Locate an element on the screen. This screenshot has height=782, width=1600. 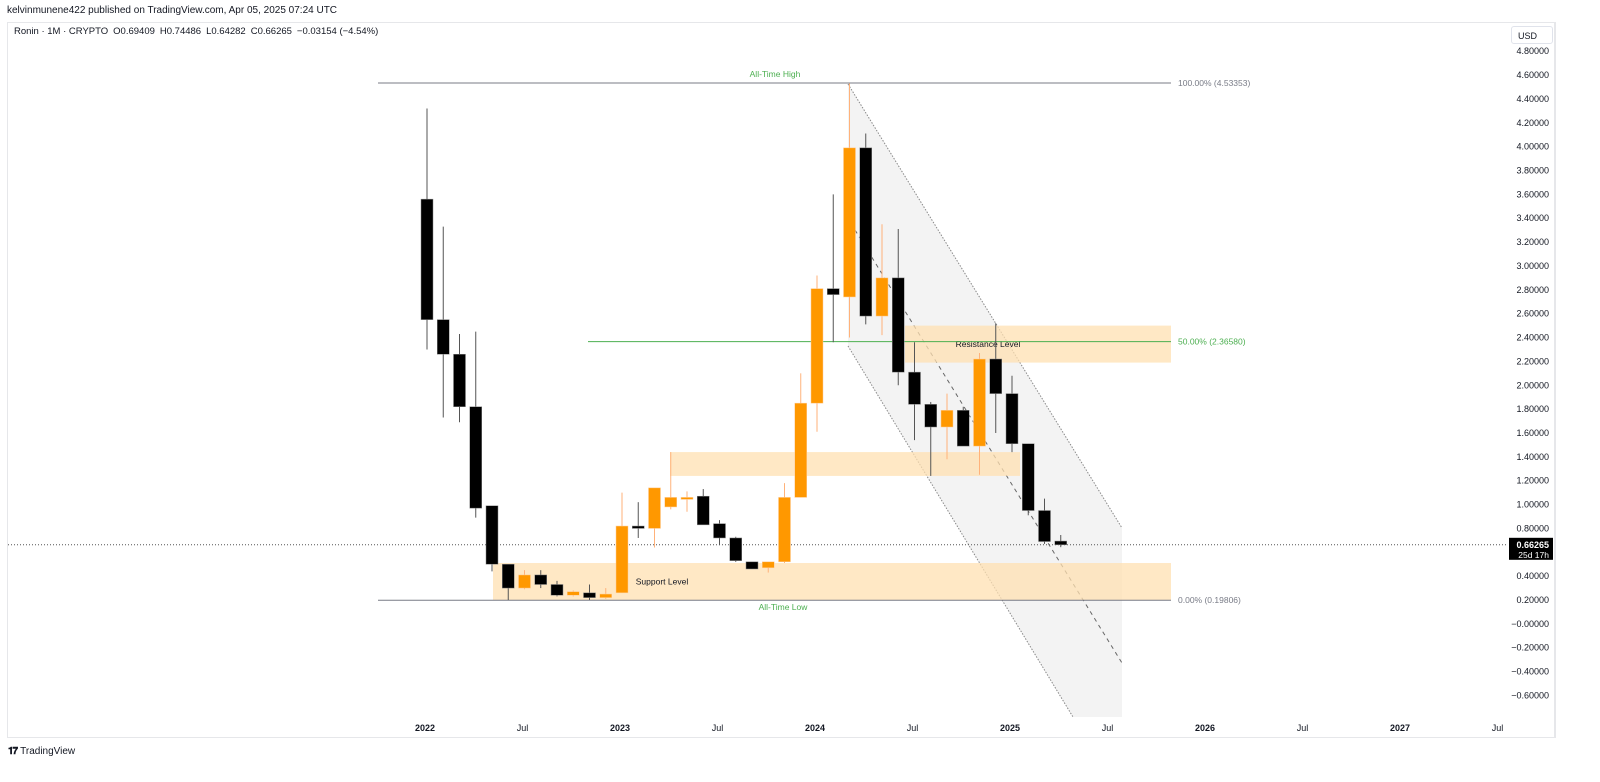
price-tick: −0.60000 is located at coordinates (1530, 695).